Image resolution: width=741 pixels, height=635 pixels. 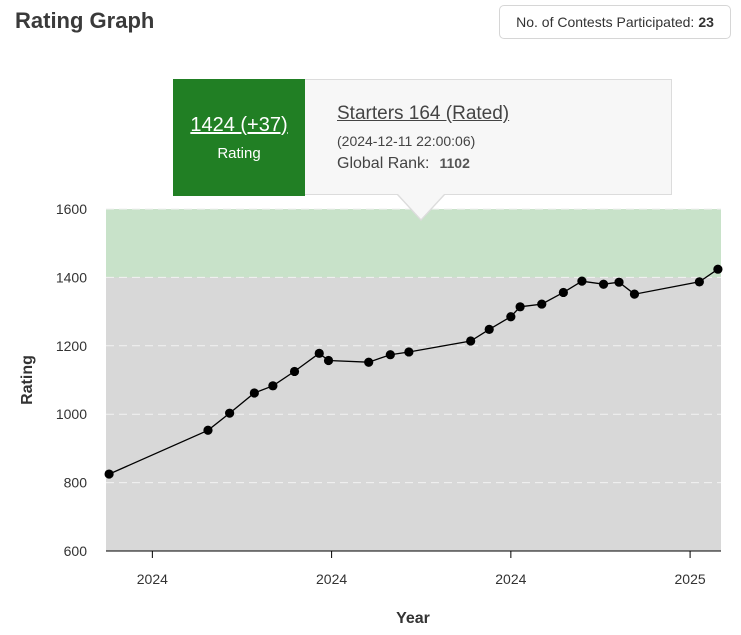 What do you see at coordinates (76, 483) in the screenshot?
I see `y-tick-label: 800` at bounding box center [76, 483].